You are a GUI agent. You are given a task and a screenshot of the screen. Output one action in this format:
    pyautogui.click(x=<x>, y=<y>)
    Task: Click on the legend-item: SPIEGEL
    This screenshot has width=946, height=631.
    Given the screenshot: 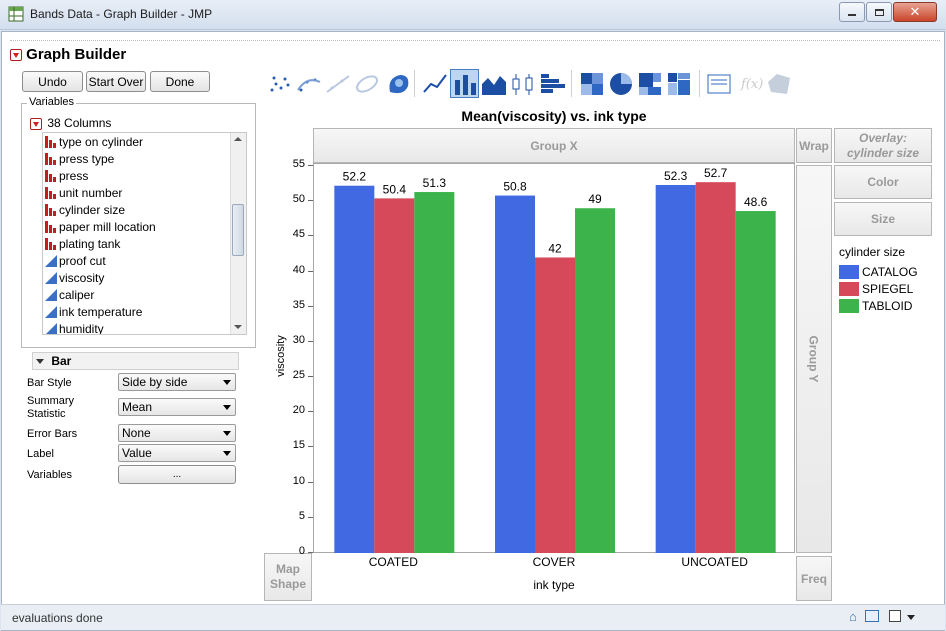 What is the action you would take?
    pyautogui.click(x=876, y=289)
    